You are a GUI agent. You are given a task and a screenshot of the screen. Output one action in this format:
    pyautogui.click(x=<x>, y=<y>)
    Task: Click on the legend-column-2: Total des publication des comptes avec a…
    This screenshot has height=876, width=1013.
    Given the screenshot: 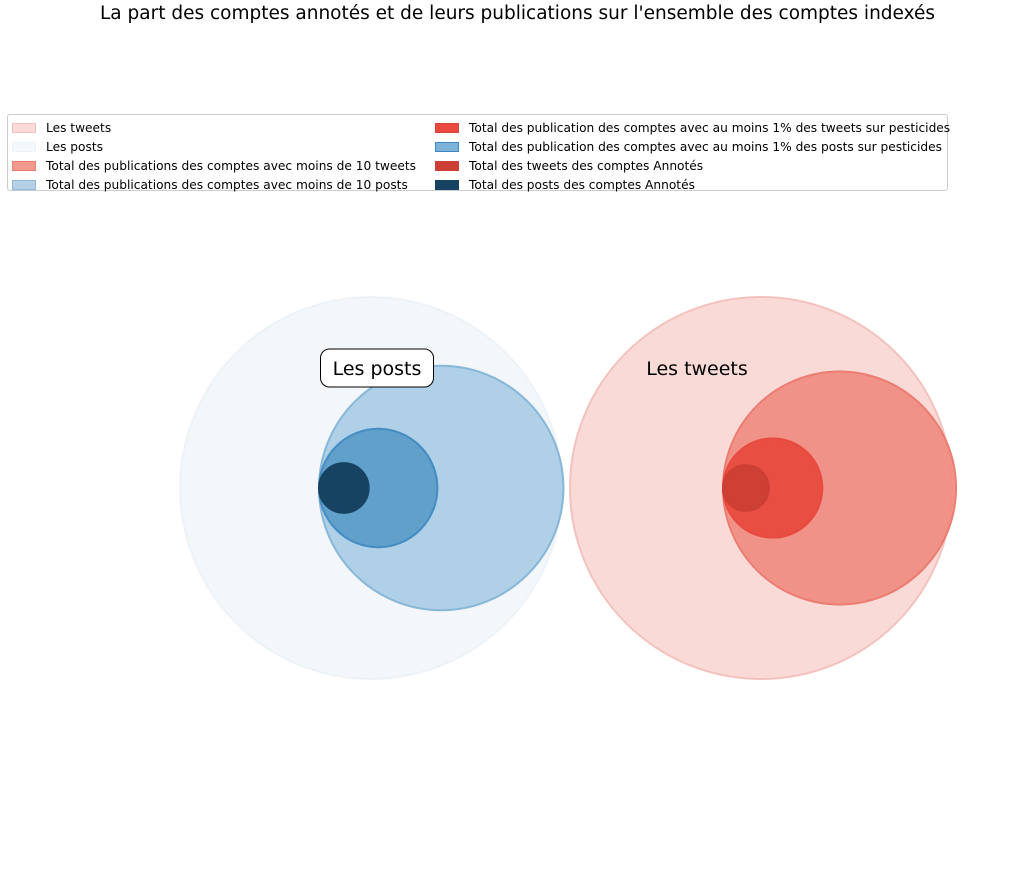 What is the action you would take?
    pyautogui.click(x=692, y=156)
    